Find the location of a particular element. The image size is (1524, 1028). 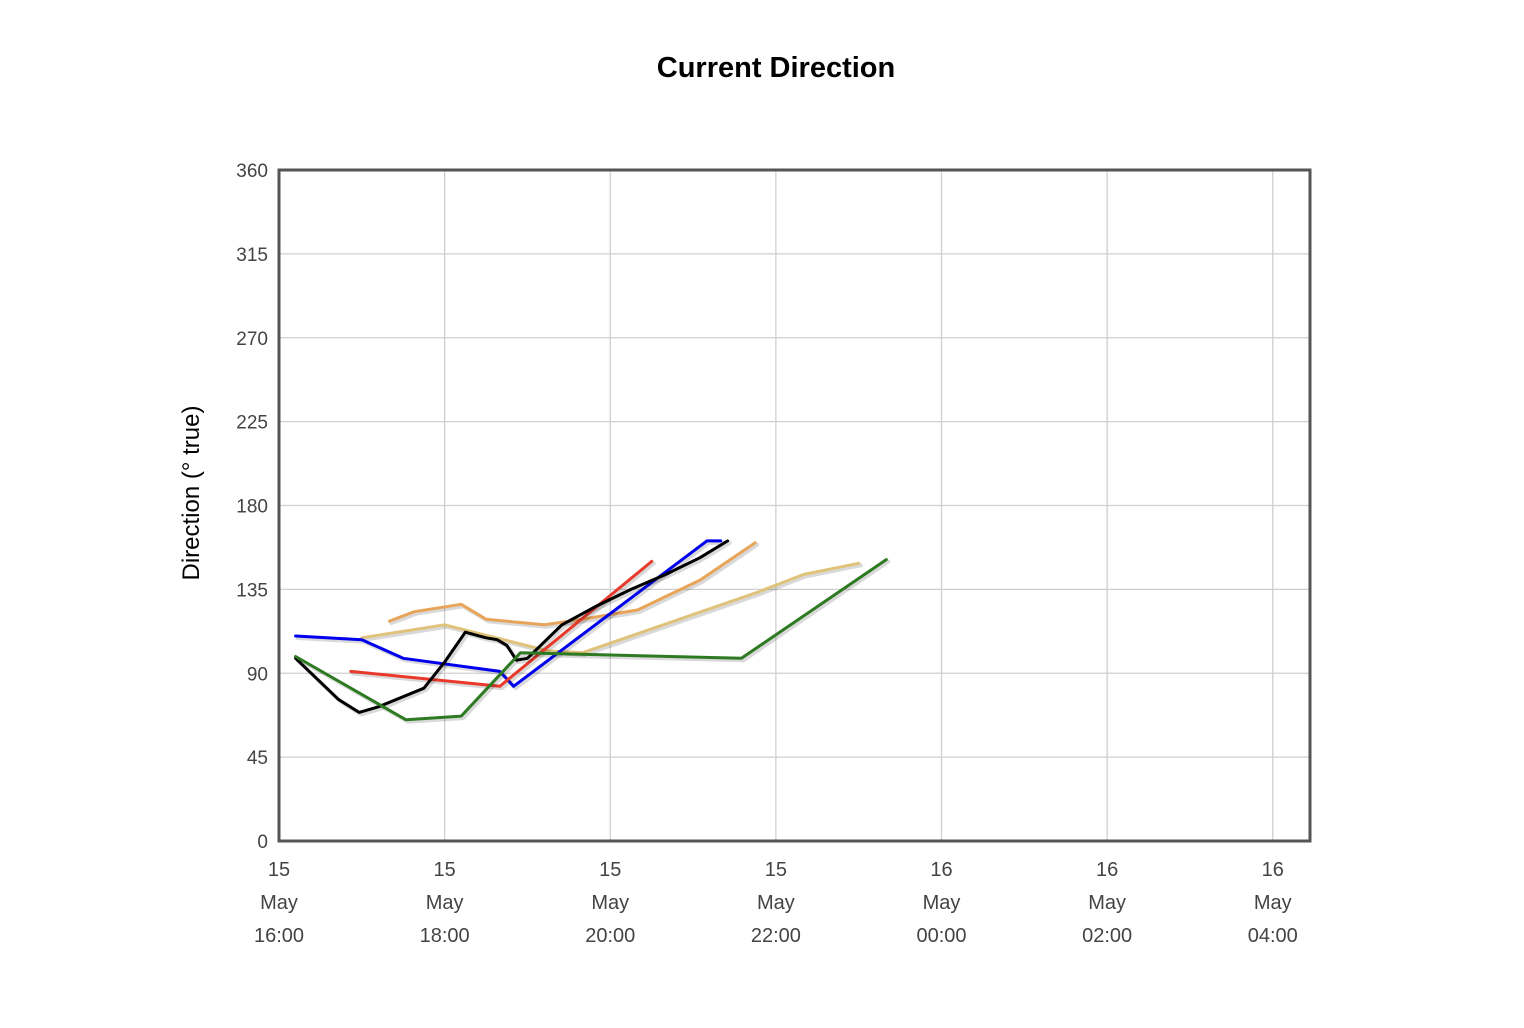

x-tick-label: 16 May 00:00 is located at coordinates (941, 903).